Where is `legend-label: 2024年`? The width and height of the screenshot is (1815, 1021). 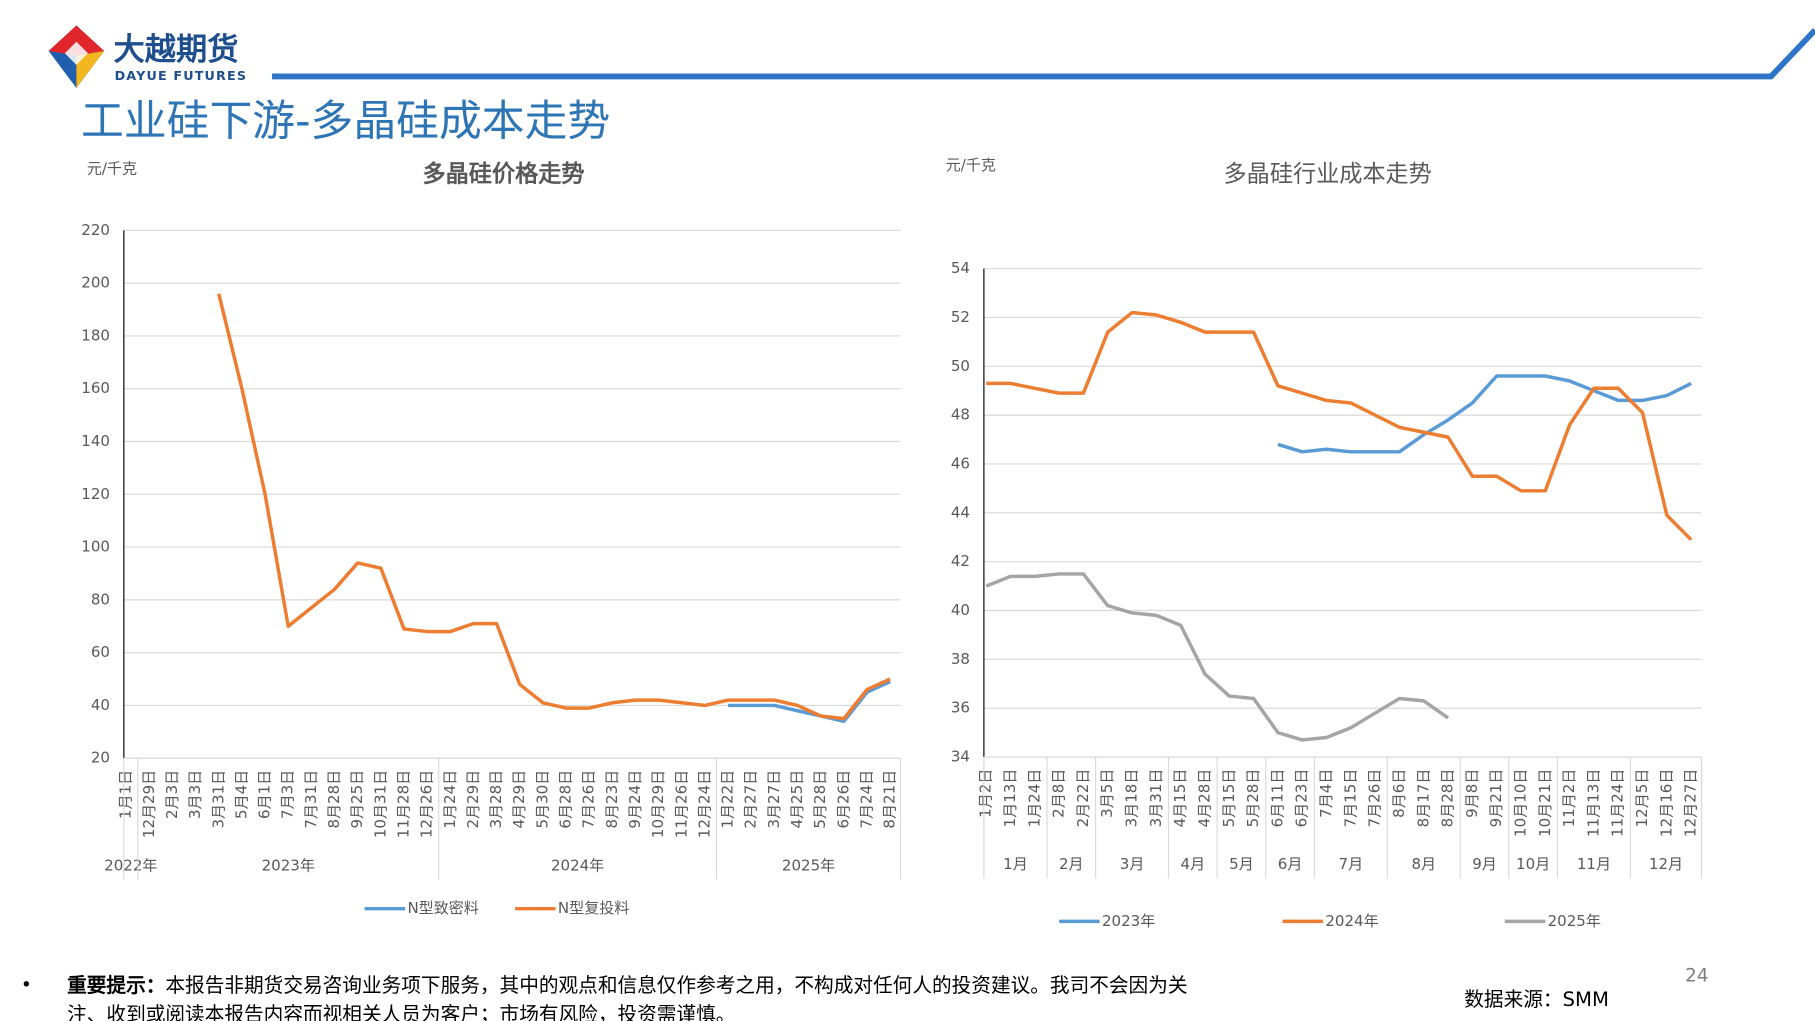
legend-label: 2024年 is located at coordinates (1351, 921).